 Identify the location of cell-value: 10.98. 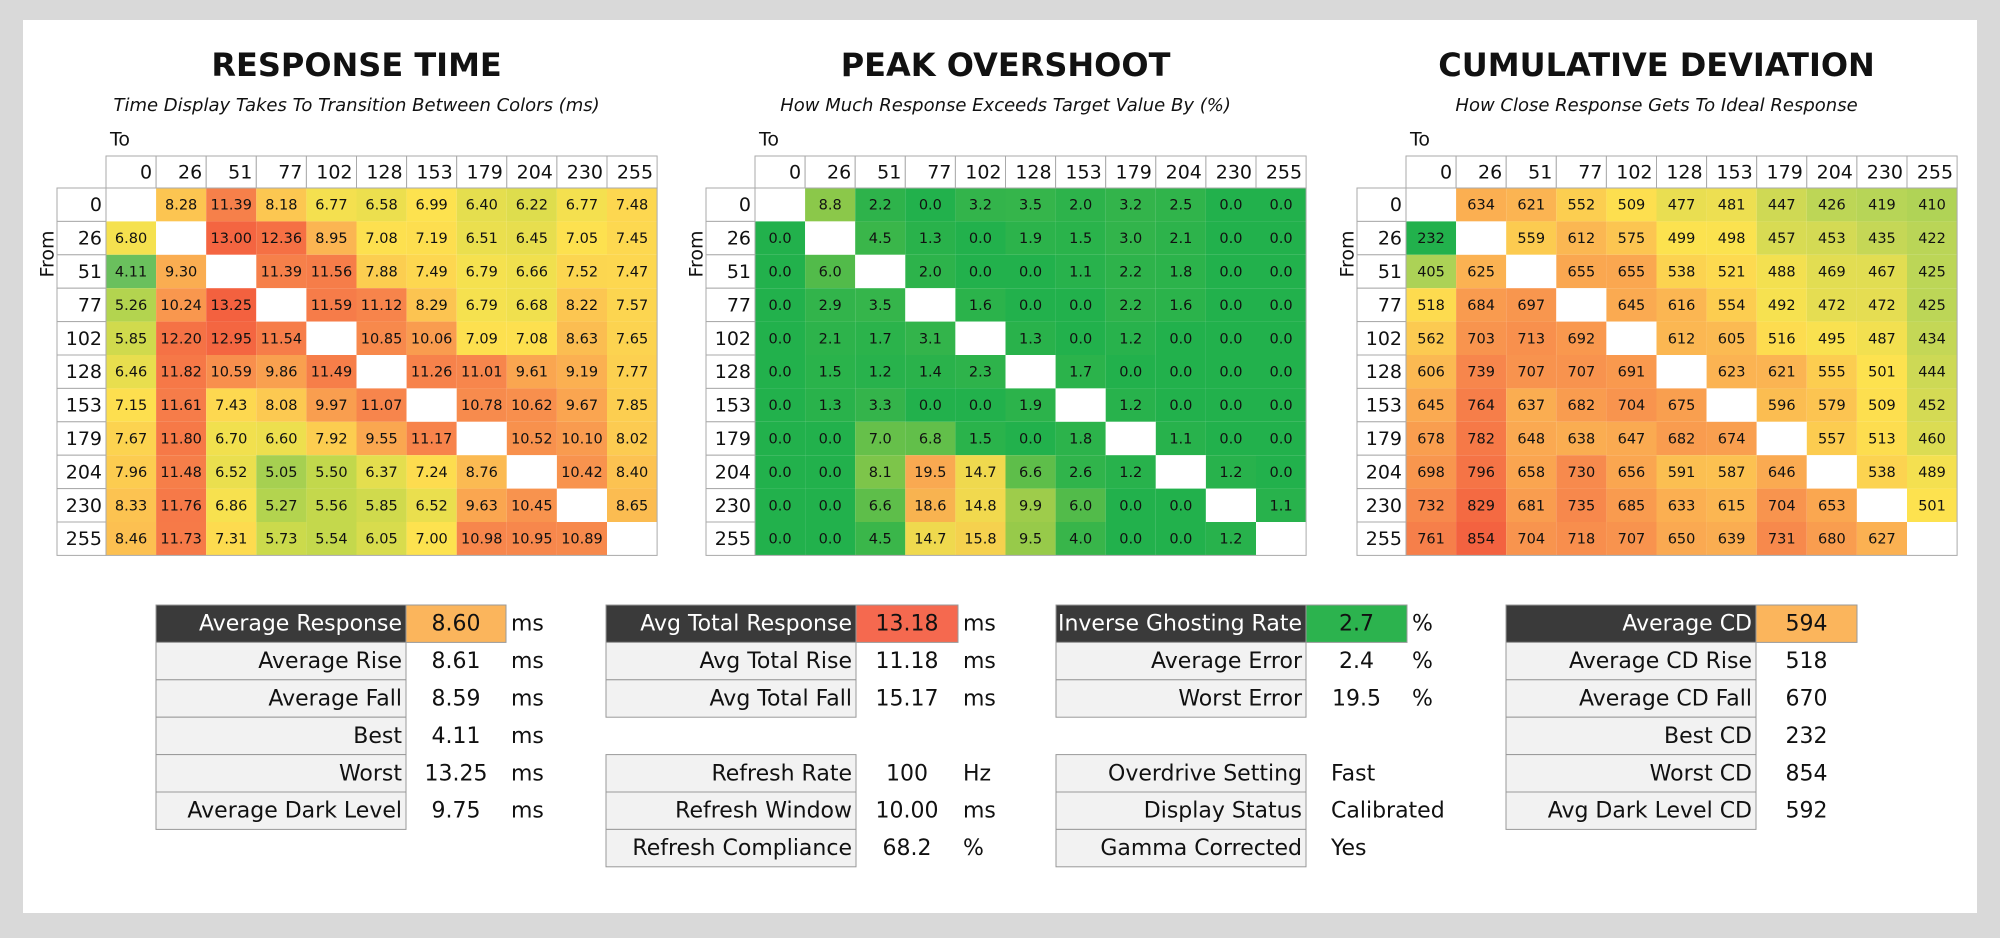
(482, 540).